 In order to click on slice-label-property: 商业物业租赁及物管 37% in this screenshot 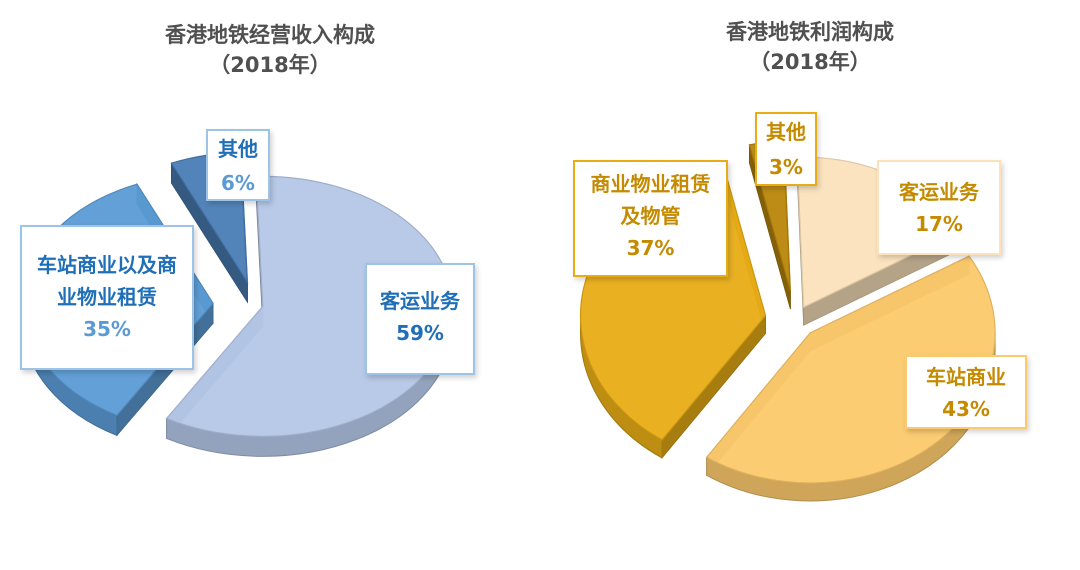, I will do `click(650, 218)`.